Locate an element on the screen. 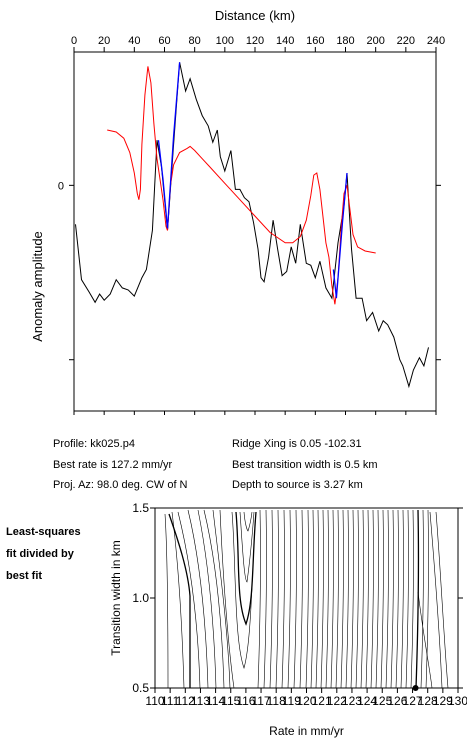 Image resolution: width=467 pixels, height=750 pixels. side-note-line-1: Least-squares is located at coordinates (43, 532).